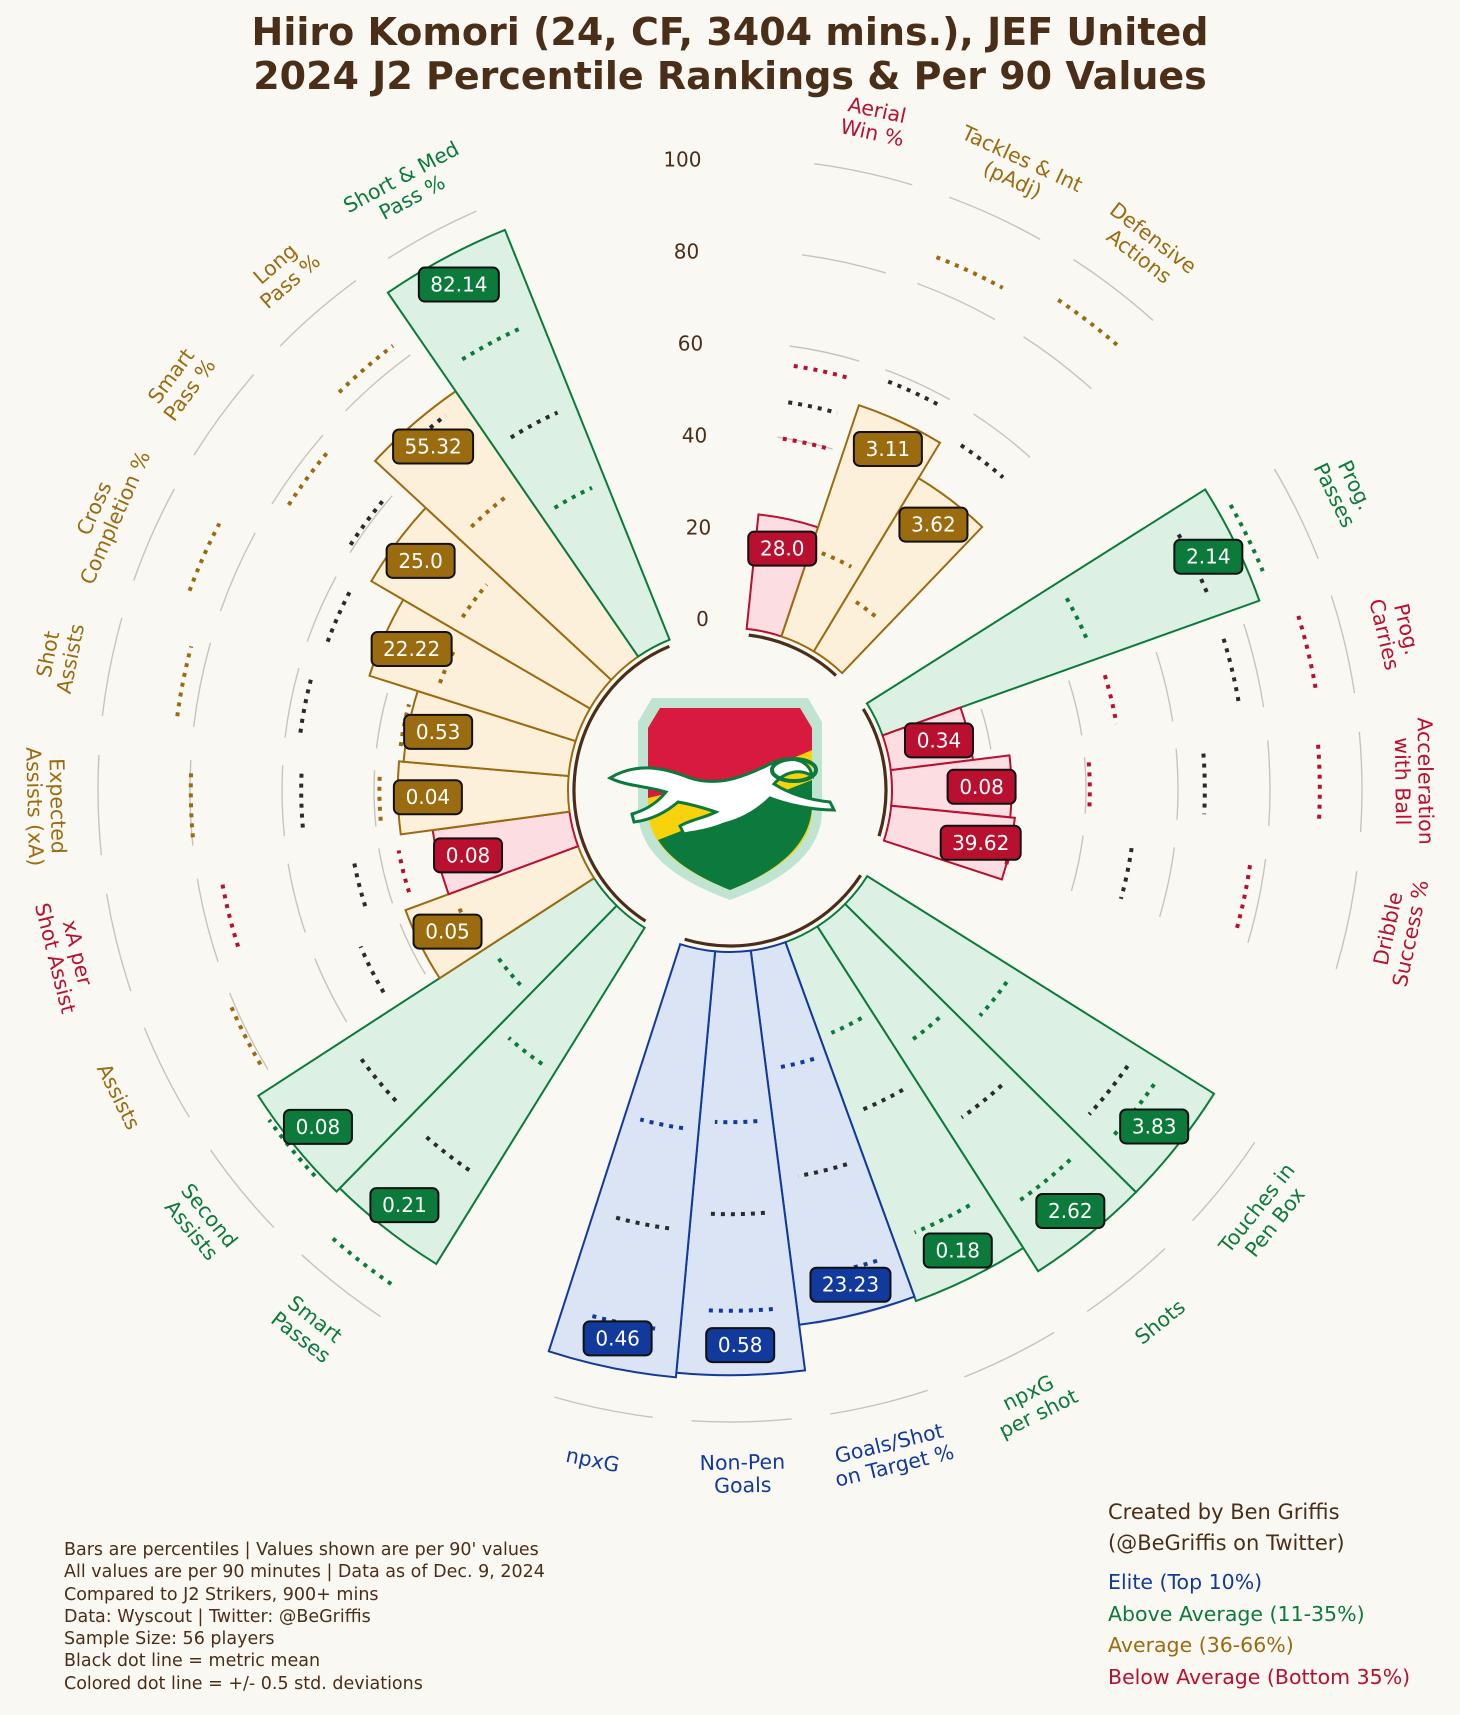 This screenshot has width=1460, height=1715. What do you see at coordinates (980, 842) in the screenshot?
I see `value-badge: 39.62` at bounding box center [980, 842].